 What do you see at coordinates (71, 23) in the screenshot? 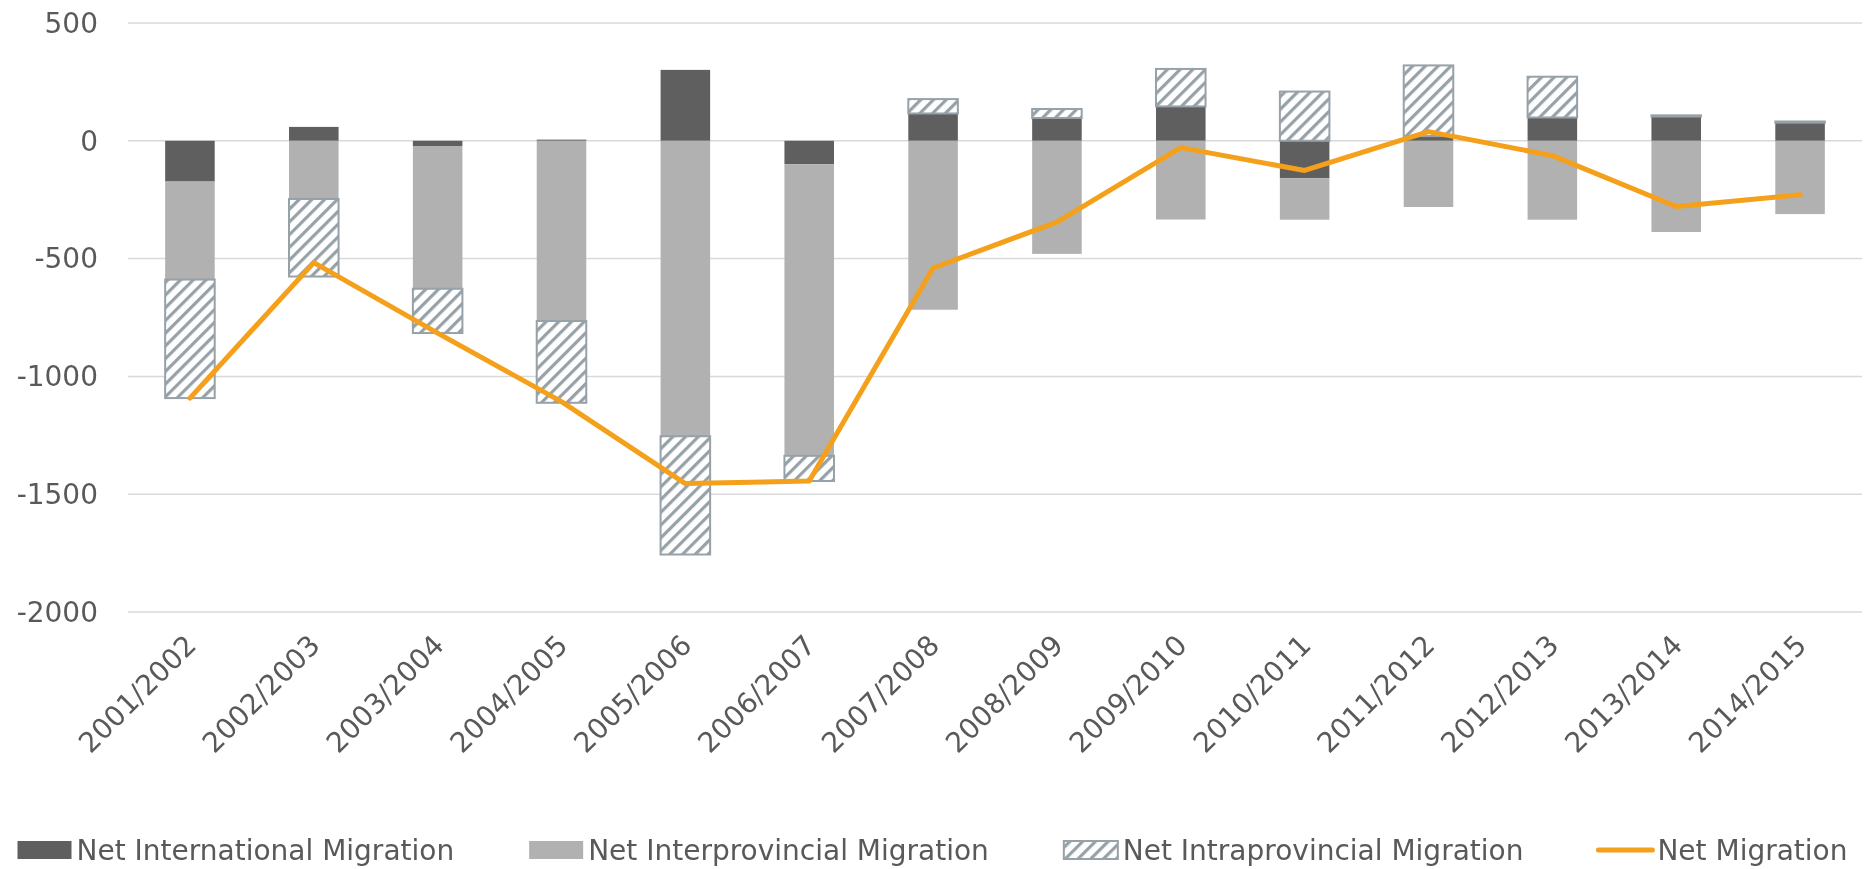
I see `y-tick-label: 500` at bounding box center [71, 23].